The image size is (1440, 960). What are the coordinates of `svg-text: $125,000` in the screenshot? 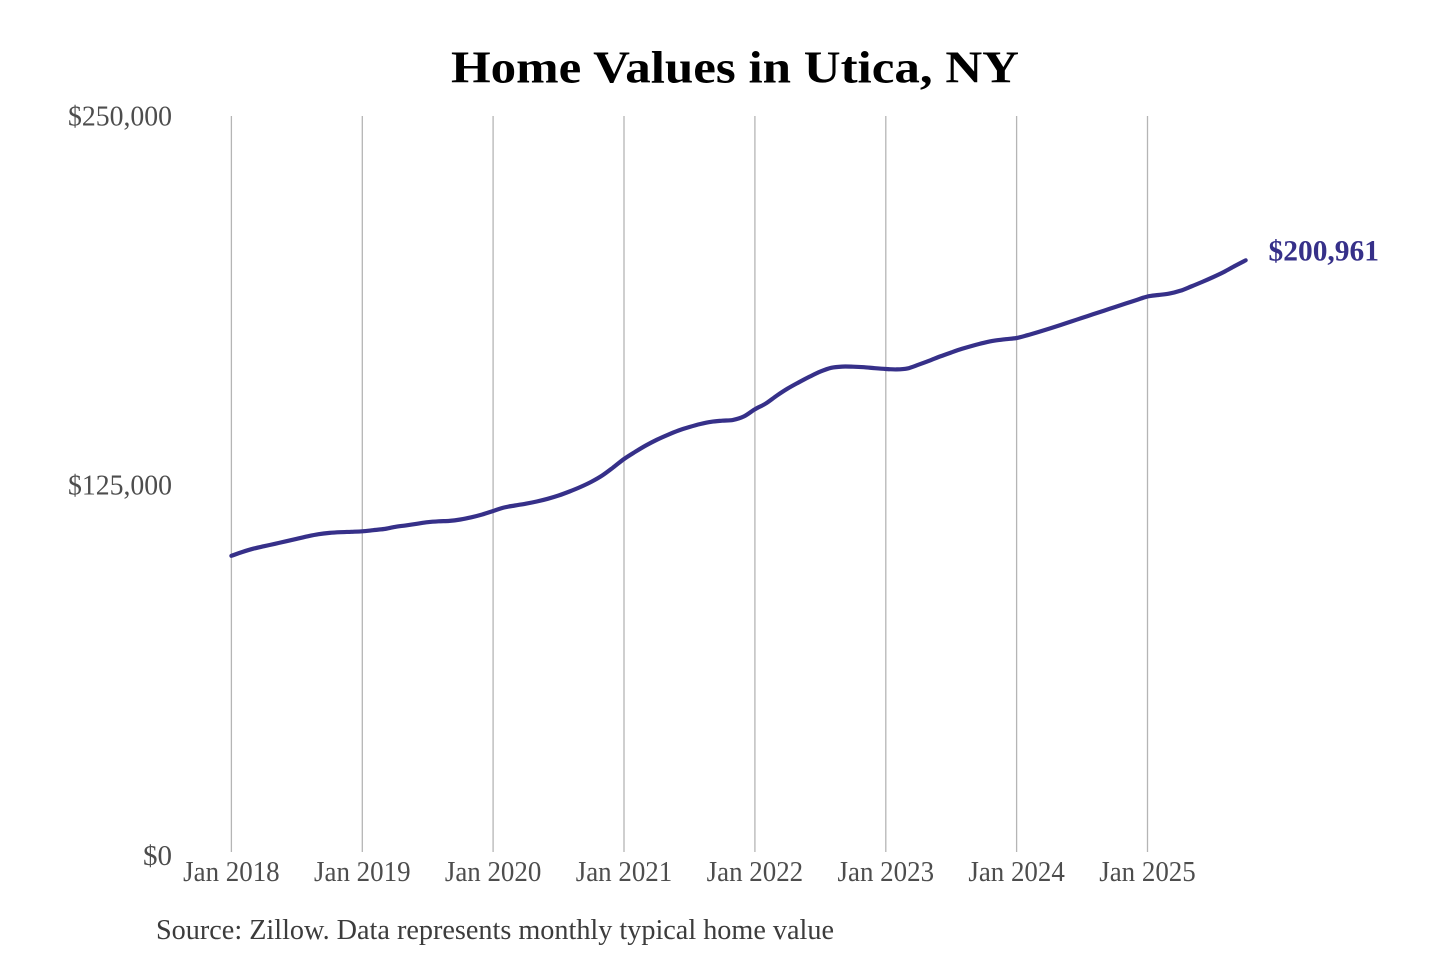 It's located at (120, 486).